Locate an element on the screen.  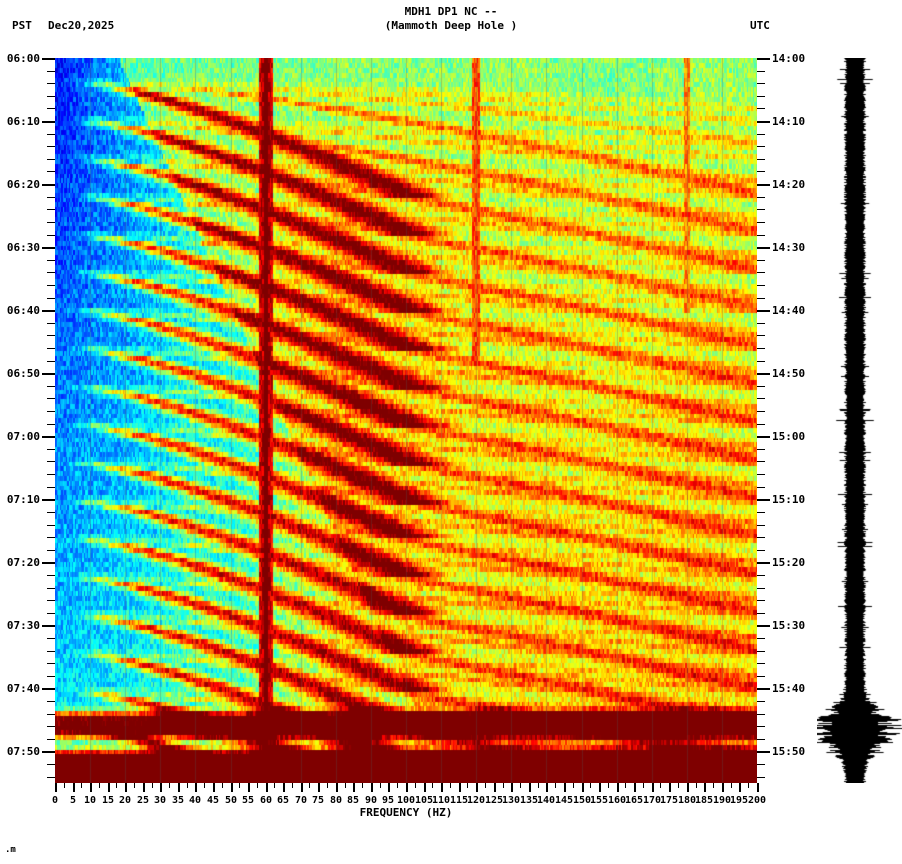
time-tick-label: 15:10 is located at coordinates (789, 499).